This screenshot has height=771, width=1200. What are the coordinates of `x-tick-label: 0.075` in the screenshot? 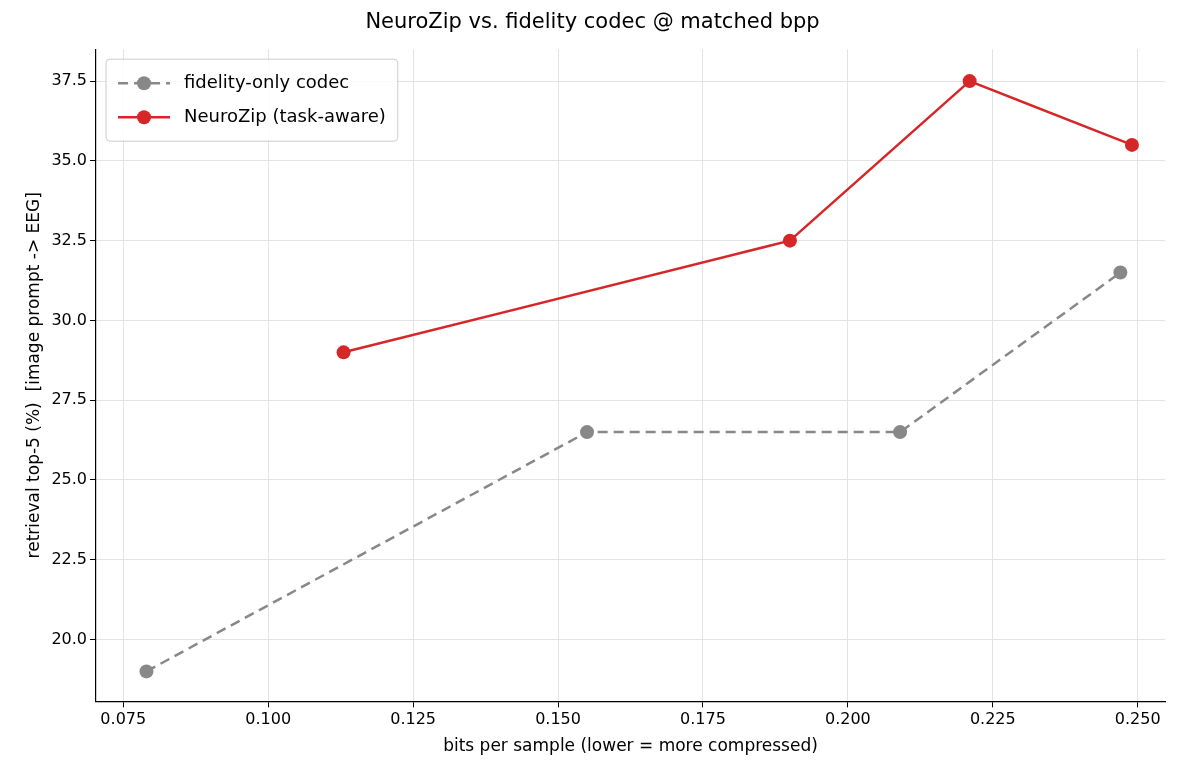 It's located at (123, 719).